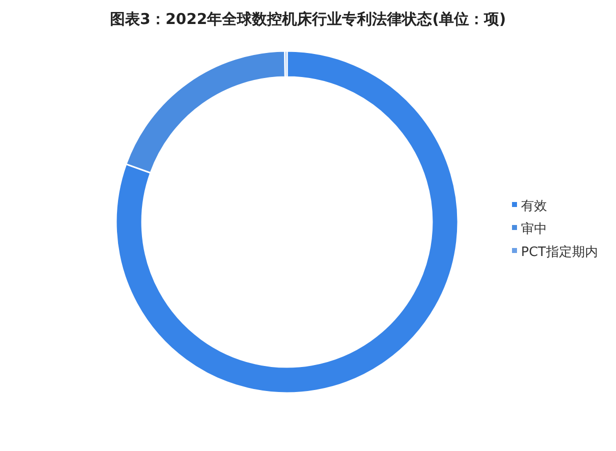 The image size is (616, 451). What do you see at coordinates (308, 19) in the screenshot?
I see `chart-title: 图表3：2022年全球数控机床行业专利法律状态(单位：项)` at bounding box center [308, 19].